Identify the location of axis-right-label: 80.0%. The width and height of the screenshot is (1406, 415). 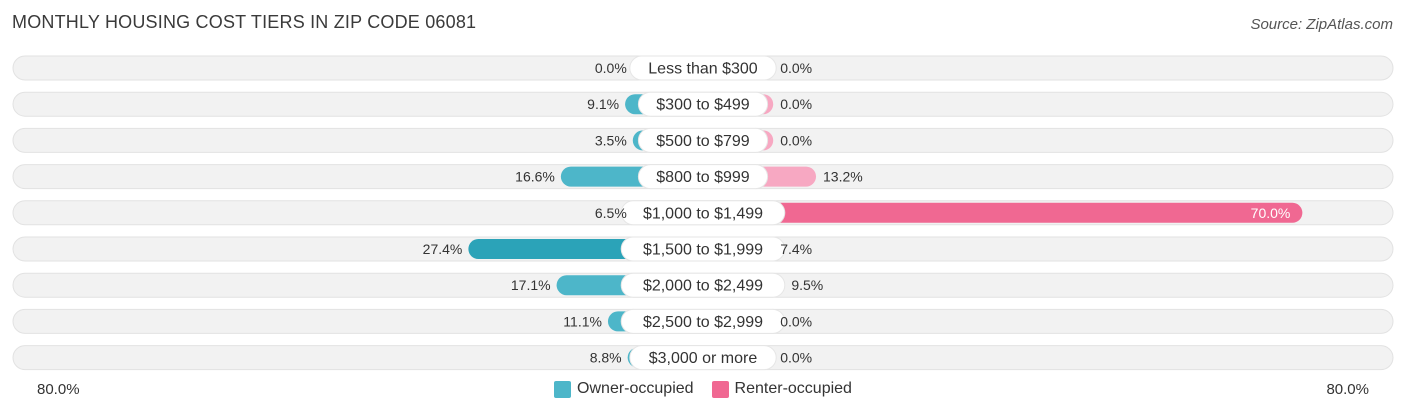
(1347, 389).